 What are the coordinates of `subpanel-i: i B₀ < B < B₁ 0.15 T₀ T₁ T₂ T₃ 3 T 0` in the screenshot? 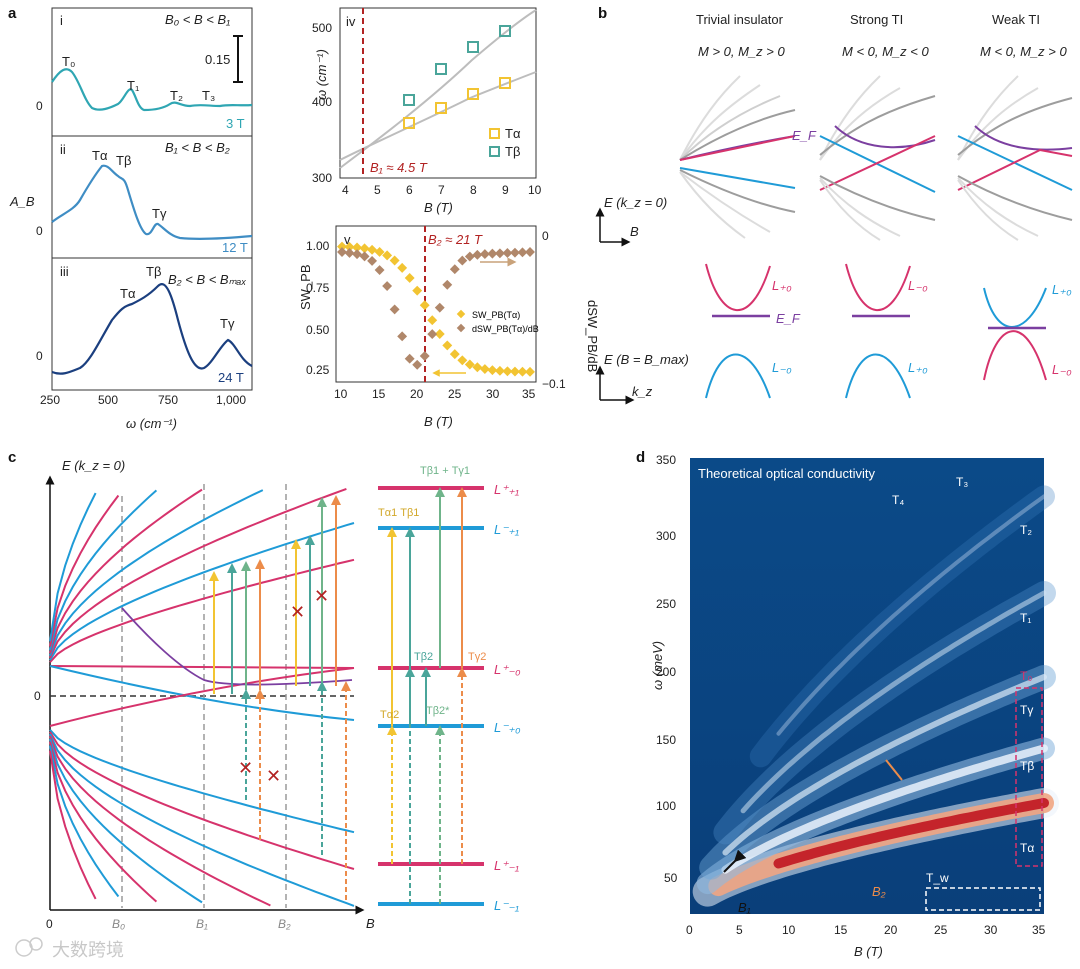 It's located at (144, 72).